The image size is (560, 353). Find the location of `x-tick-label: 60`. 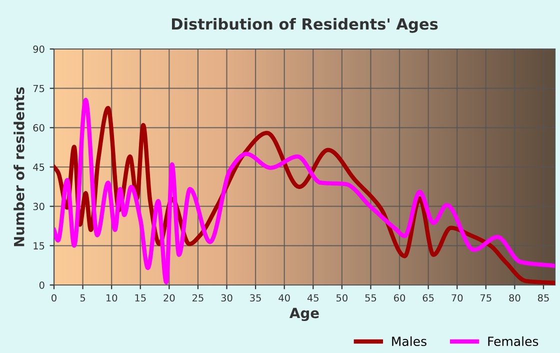

x-tick-label: 60 is located at coordinates (400, 298).